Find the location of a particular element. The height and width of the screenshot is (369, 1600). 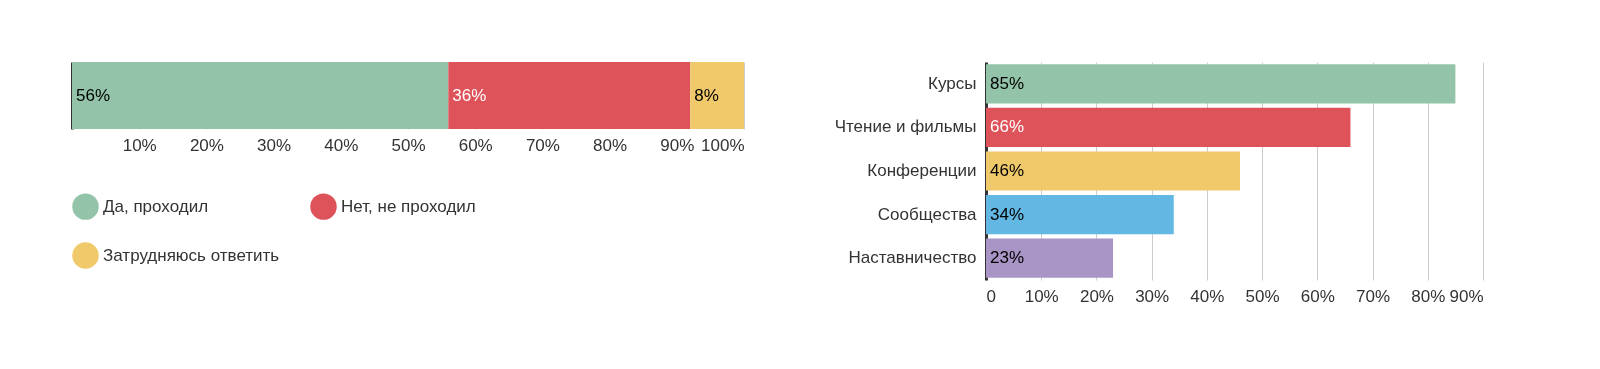

y-tick-label: Чтение и фильмы is located at coordinates (905, 127).